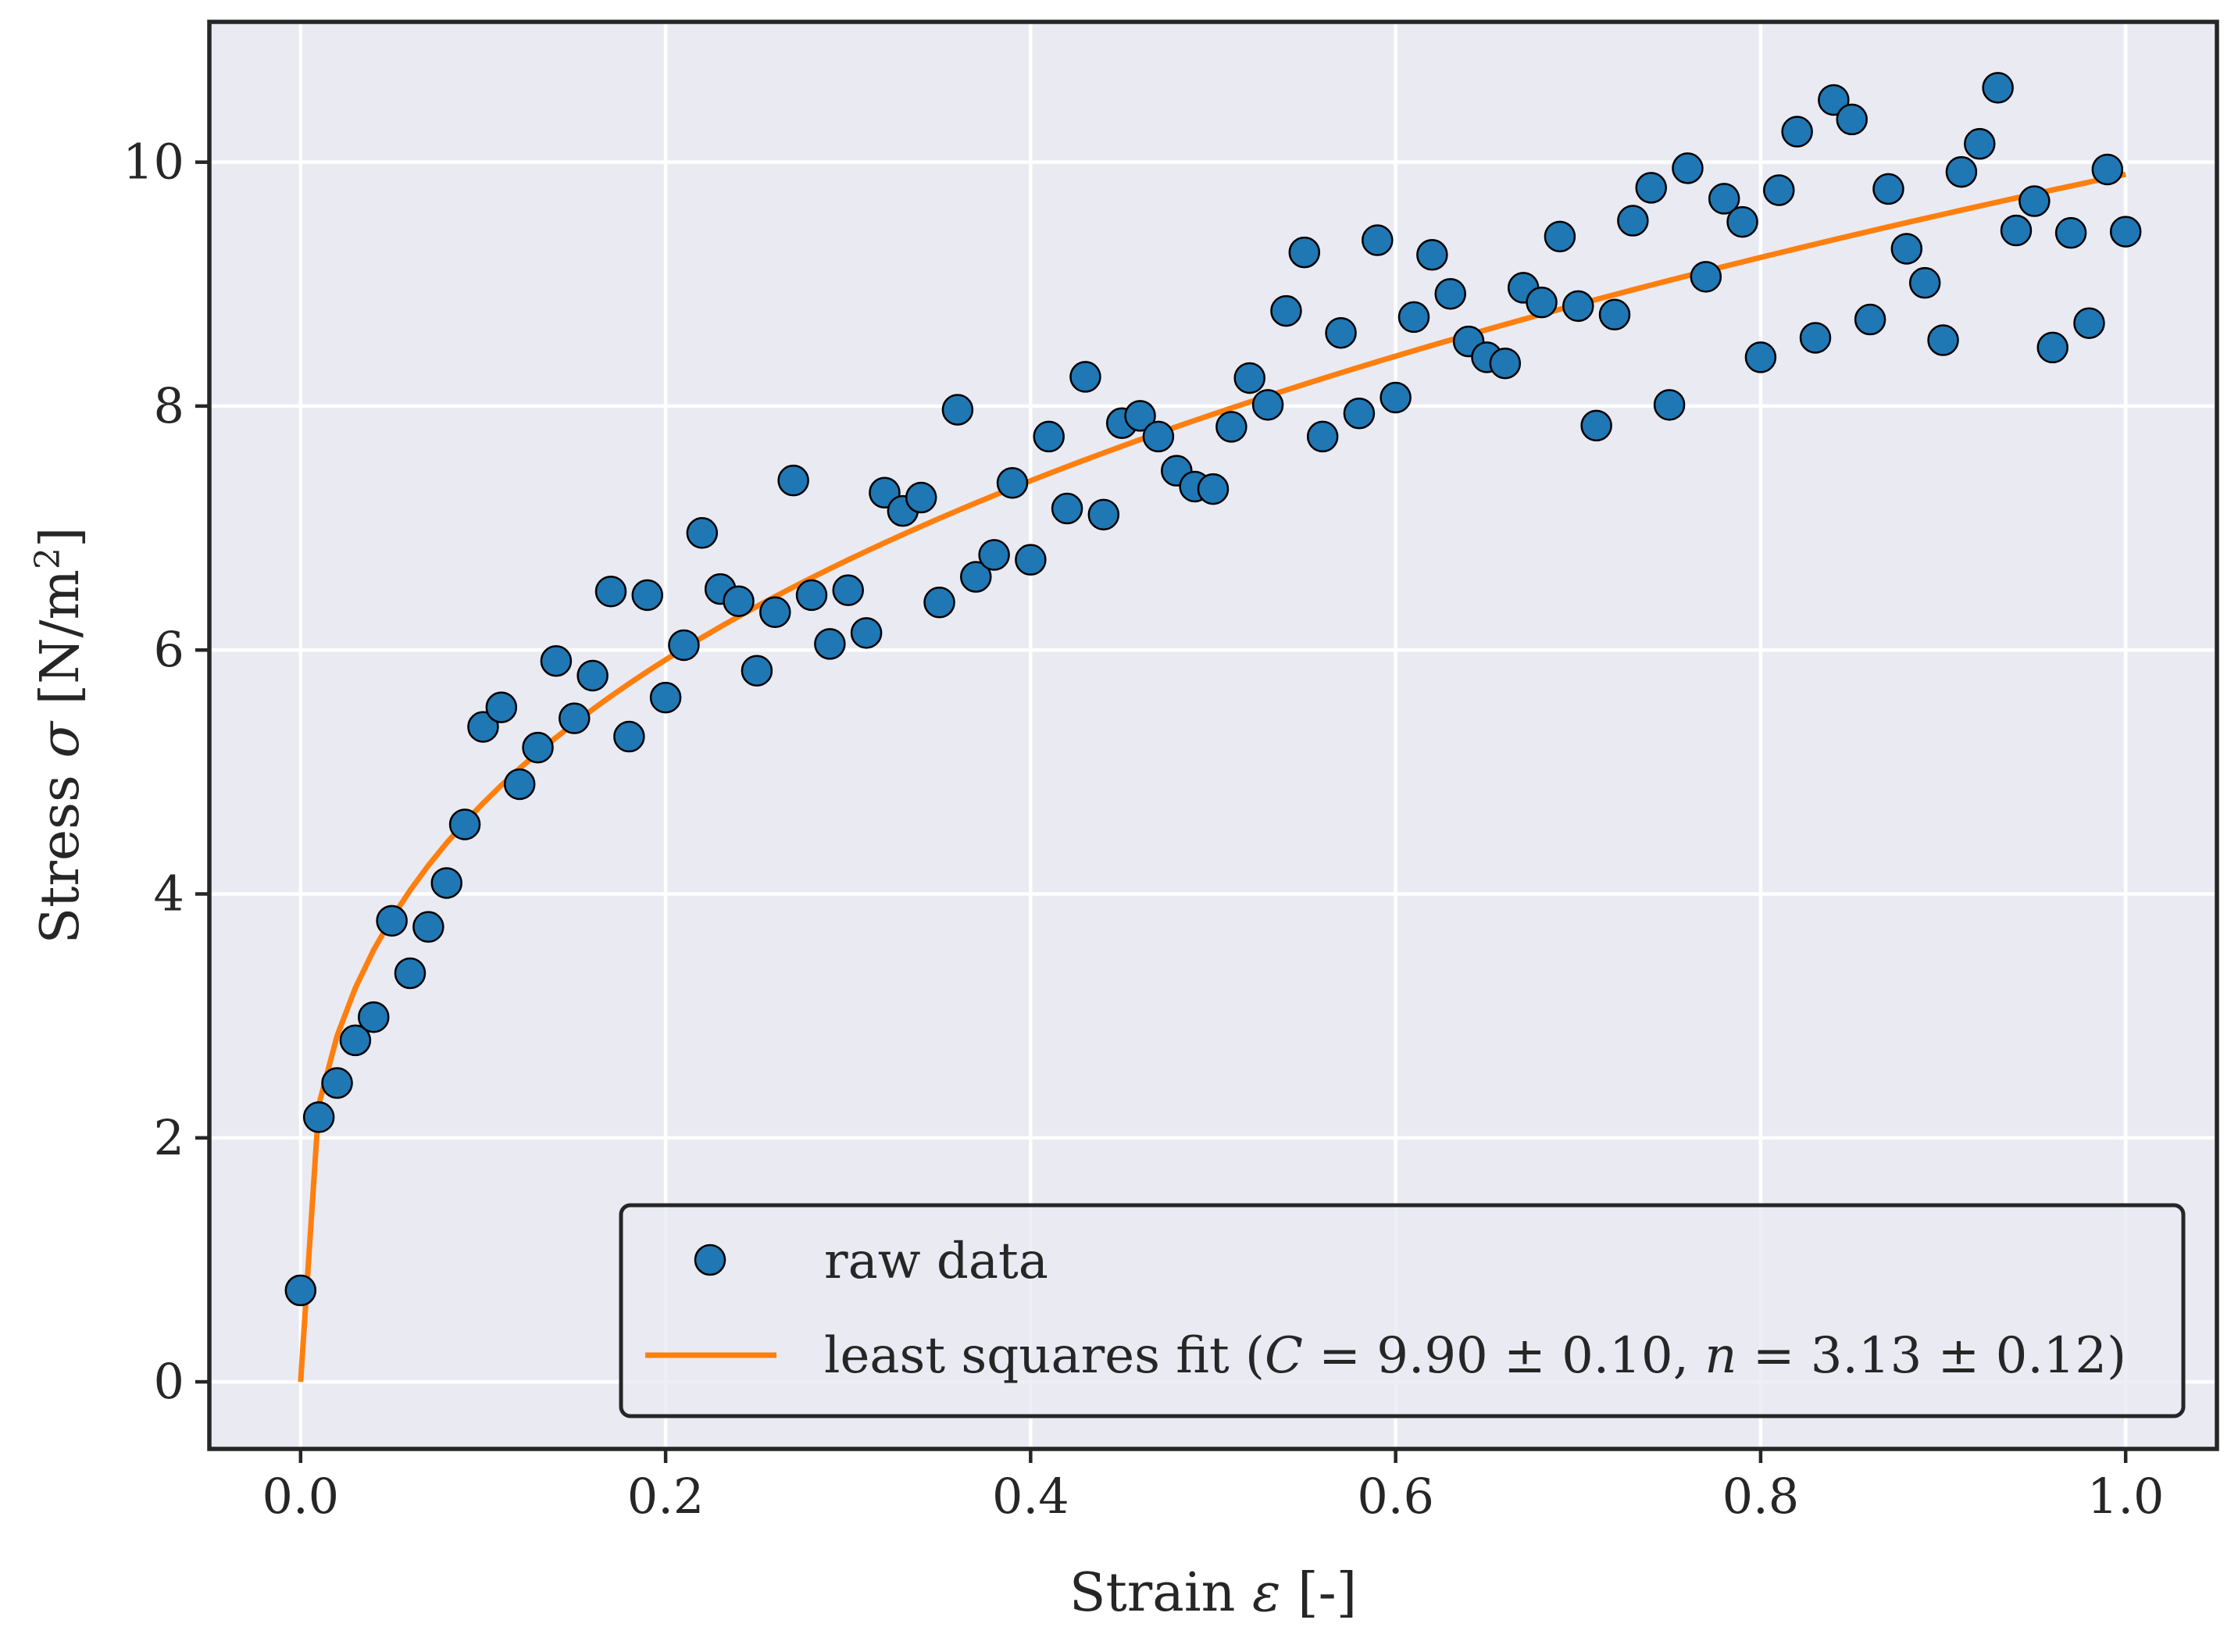 The image size is (2238, 1652). What do you see at coordinates (1395, 1496) in the screenshot?
I see `x-tick-label: 0.6` at bounding box center [1395, 1496].